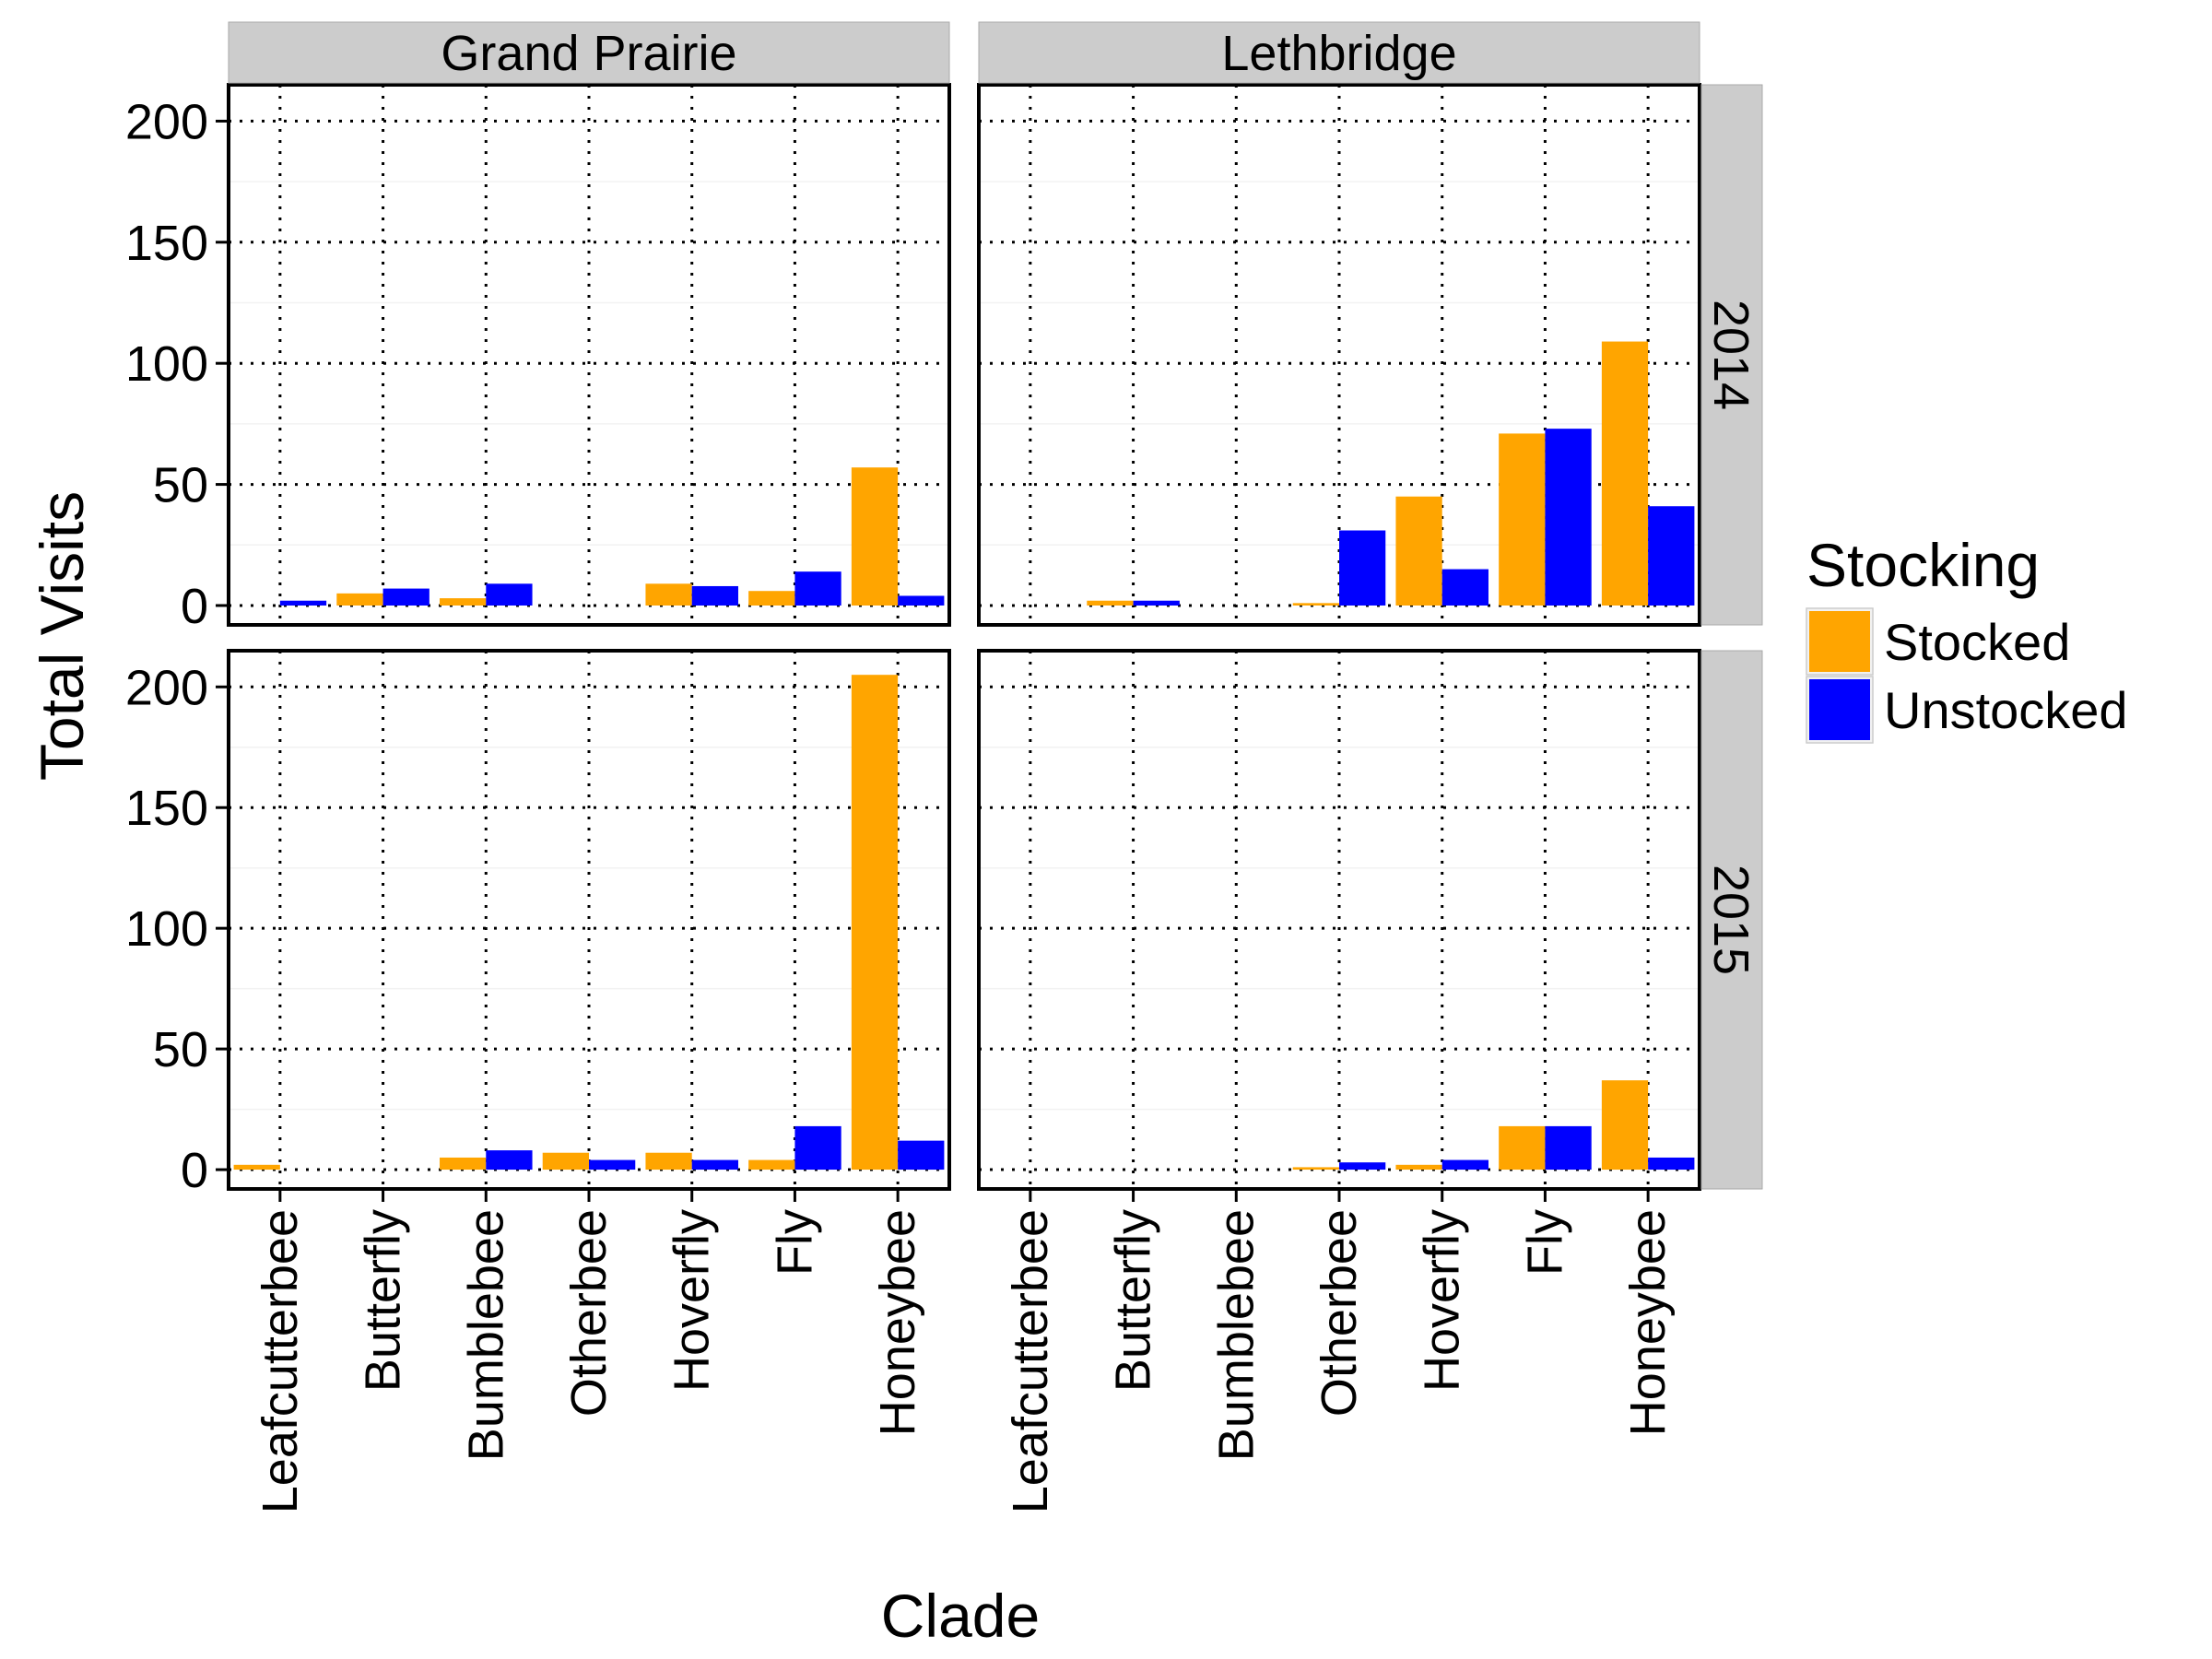 Image resolution: width=2212 pixels, height=1659 pixels. Describe the element at coordinates (1923, 565) in the screenshot. I see `legend-title: Stocking` at that location.